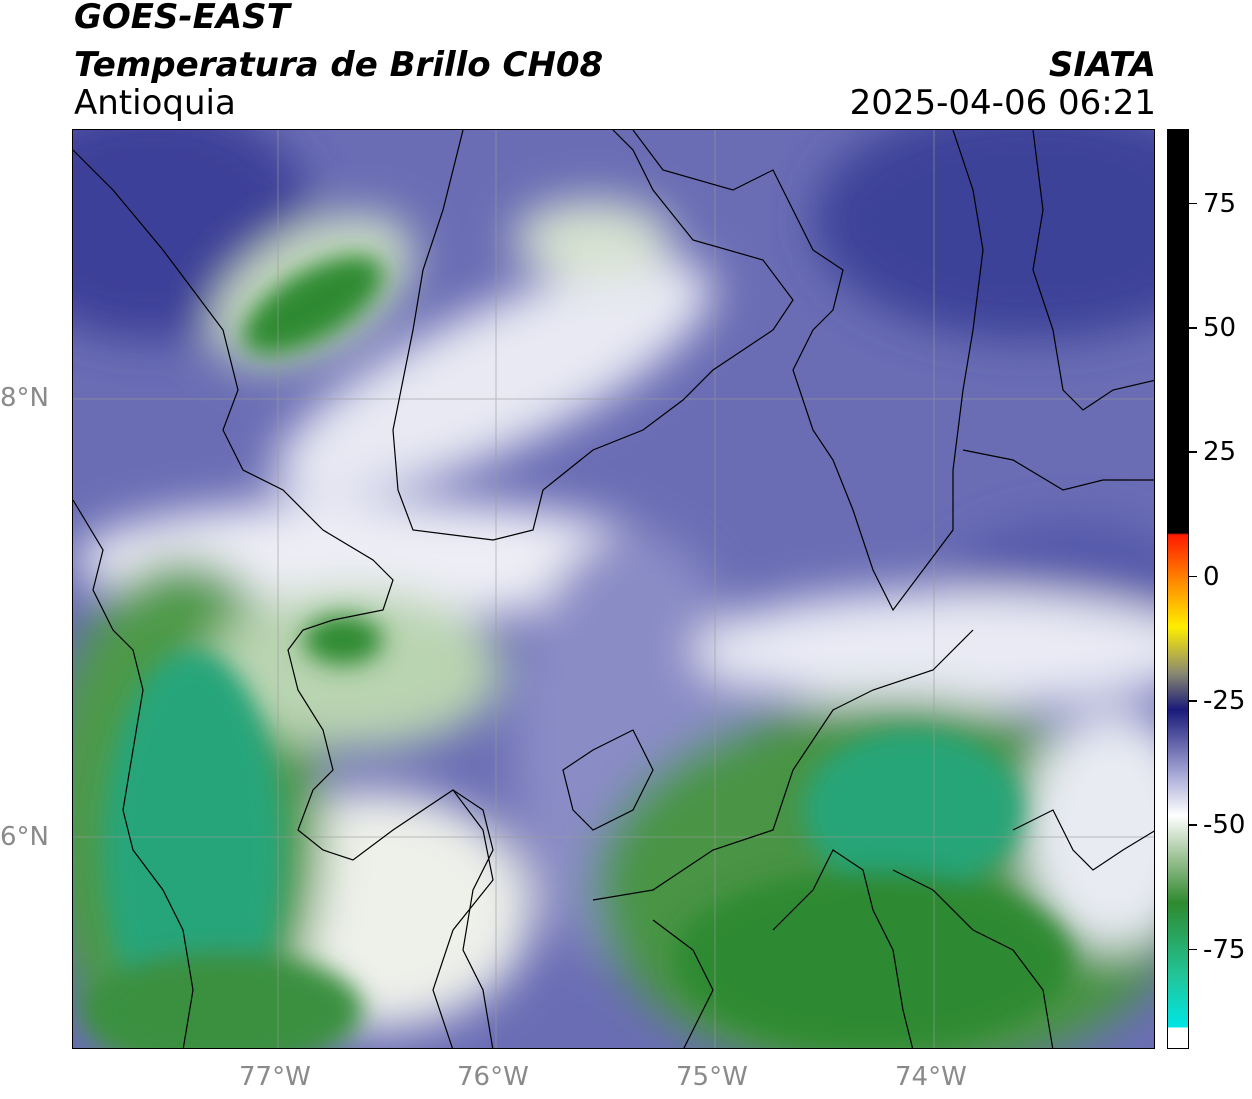 This screenshot has width=1252, height=1099. What do you see at coordinates (1211, 576) in the screenshot?
I see `colorbar-tick-label: 0` at bounding box center [1211, 576].